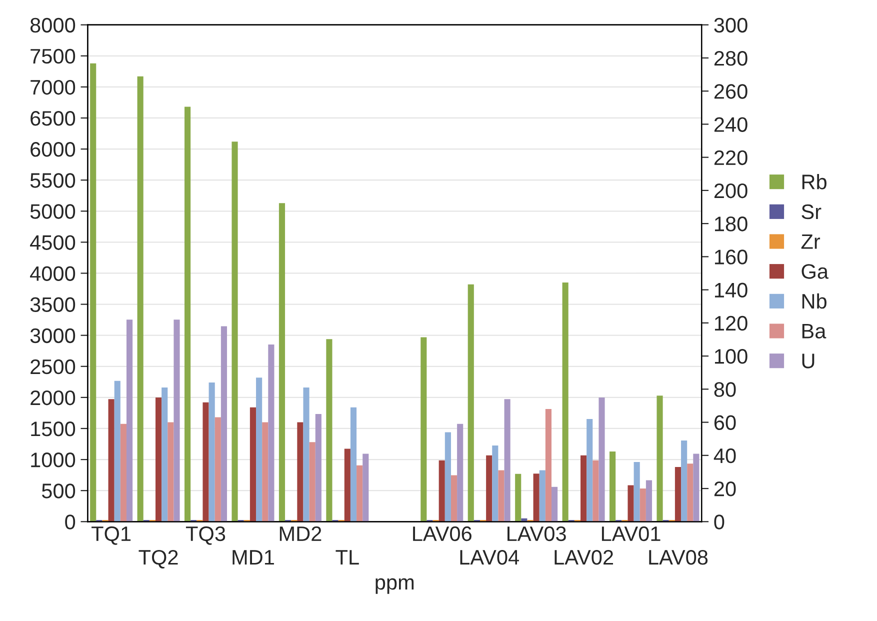 Image resolution: width=877 pixels, height=621 pixels. I want to click on y2-tick-label: 20, so click(725, 489).